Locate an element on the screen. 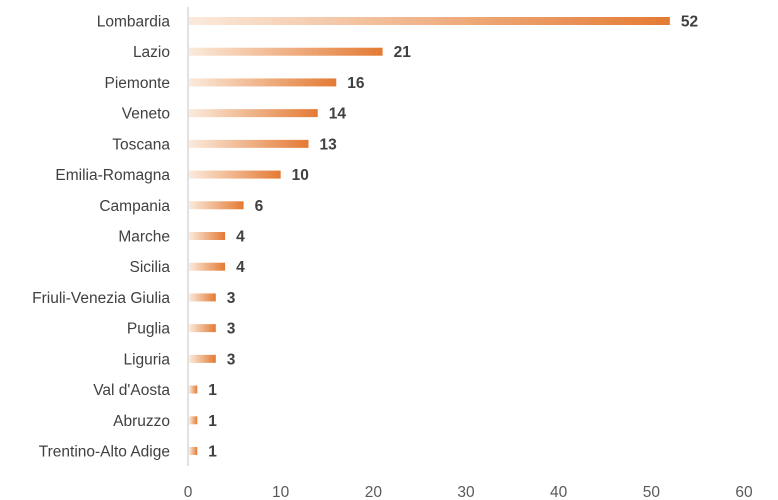  x-tick-label: 10 is located at coordinates (281, 492).